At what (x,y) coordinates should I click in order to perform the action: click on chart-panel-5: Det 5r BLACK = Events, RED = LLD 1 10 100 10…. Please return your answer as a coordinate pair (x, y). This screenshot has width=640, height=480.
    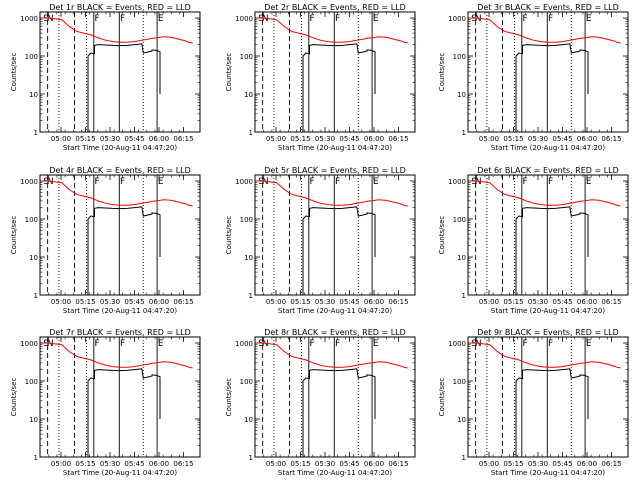
    Looking at the image, I should click on (320, 240).